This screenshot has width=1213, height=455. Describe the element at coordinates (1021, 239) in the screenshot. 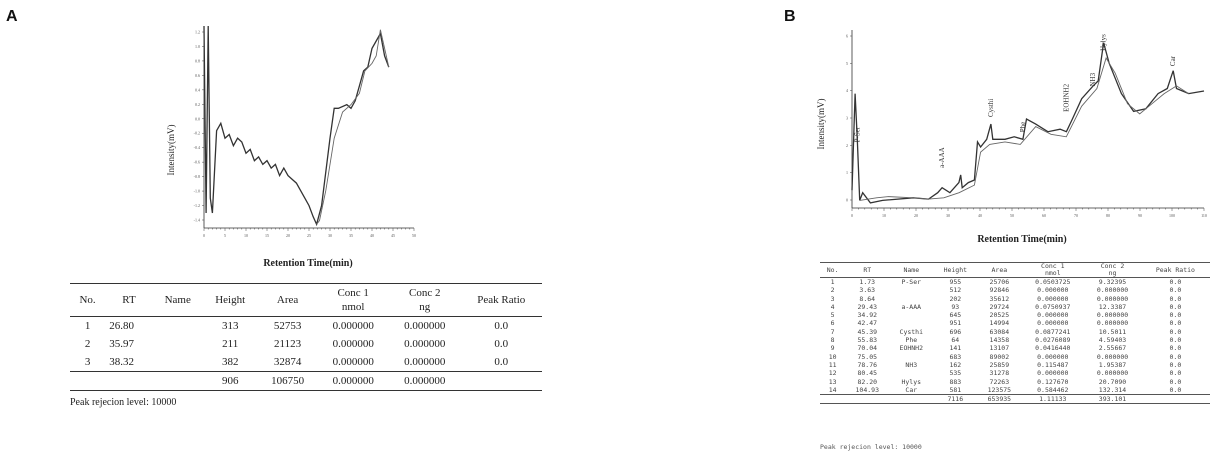

I see `chart-b-xlabel: Retention Time(min)` at that location.